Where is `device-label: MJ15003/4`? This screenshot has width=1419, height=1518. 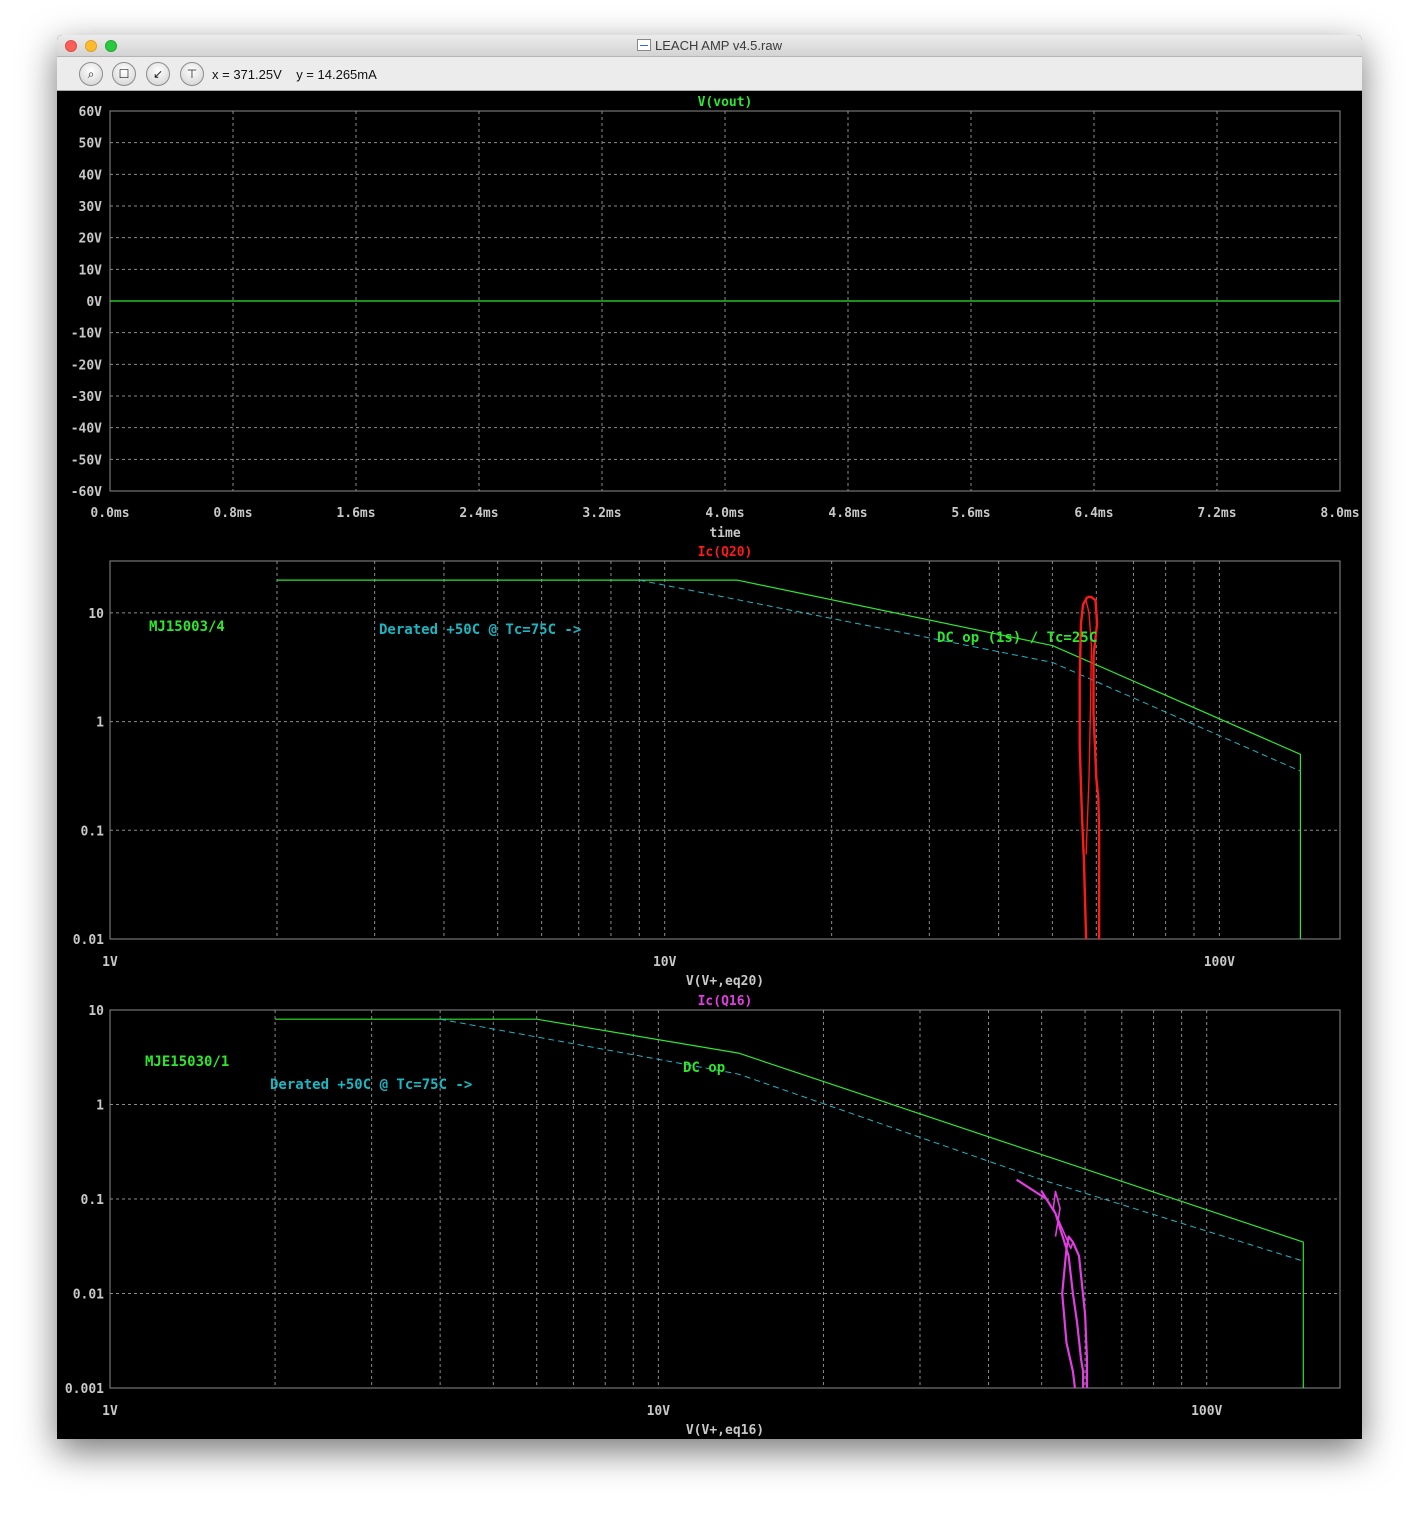
device-label: MJ15003/4 is located at coordinates (187, 627).